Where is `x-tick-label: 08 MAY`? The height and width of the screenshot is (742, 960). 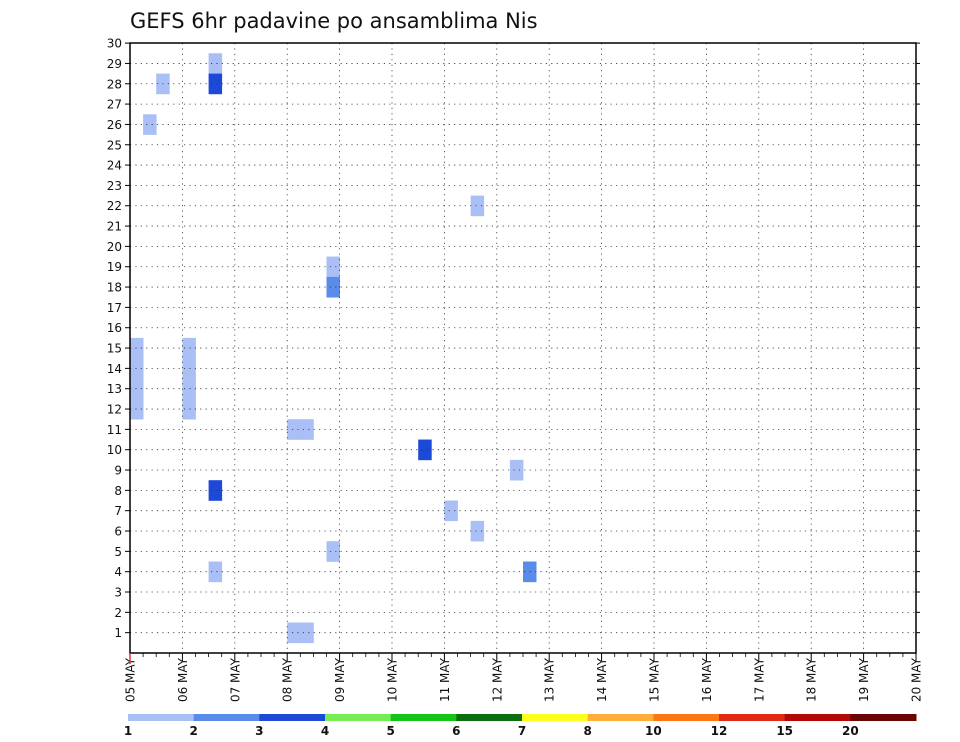
x-tick-label: 08 MAY is located at coordinates (288, 679).